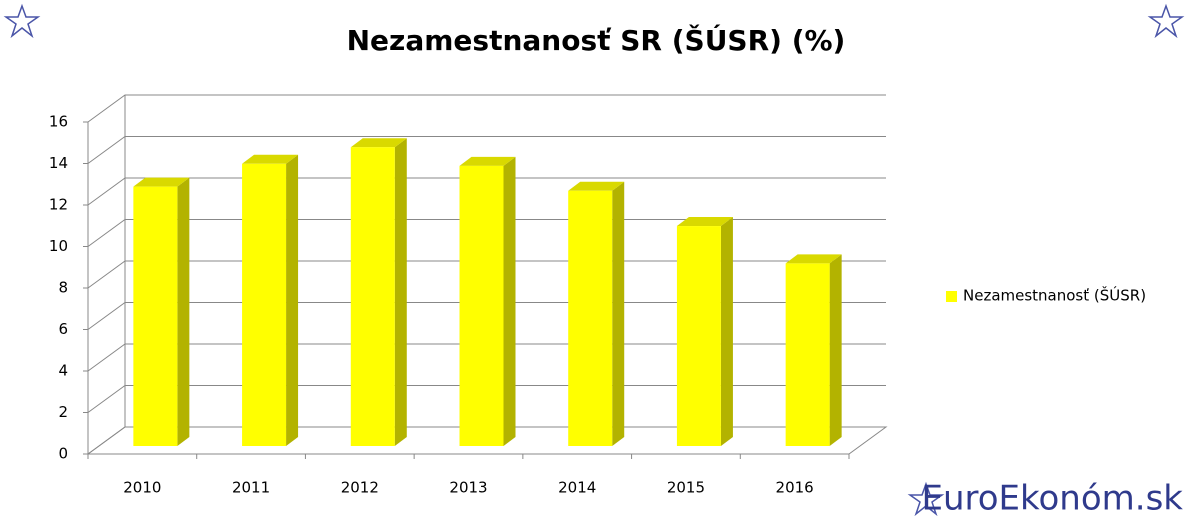 The image size is (1193, 527). I want to click on legend-swatch, so click(951, 296).